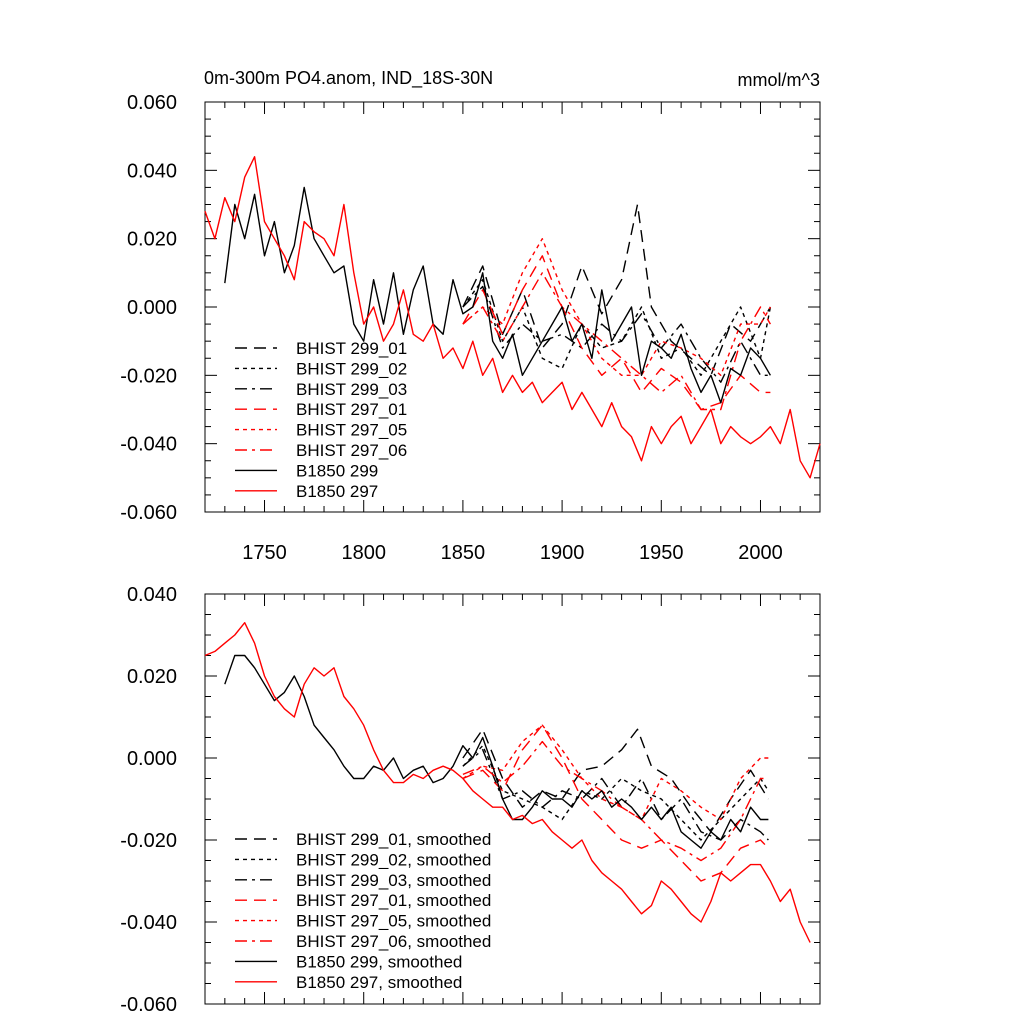 This screenshot has height=1024, width=1024. What do you see at coordinates (351, 389) in the screenshot?
I see `legend-label: BHIST 299_03` at bounding box center [351, 389].